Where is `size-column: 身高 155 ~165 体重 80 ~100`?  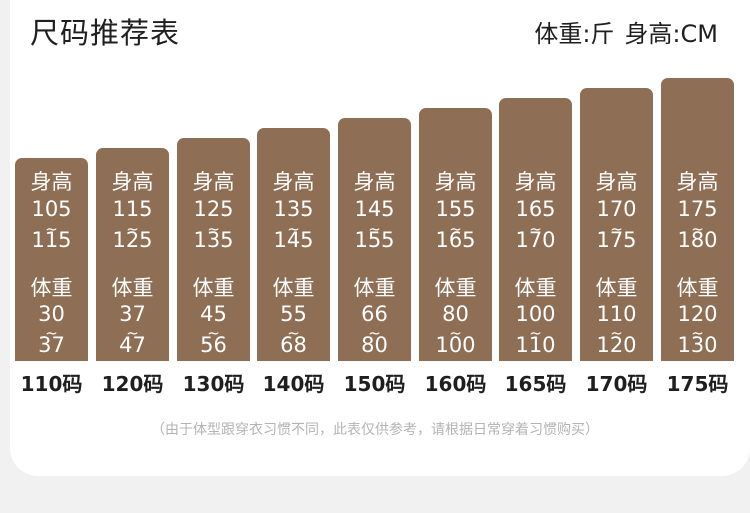 size-column: 身高 155 ~165 体重 80 ~100 is located at coordinates (455, 234).